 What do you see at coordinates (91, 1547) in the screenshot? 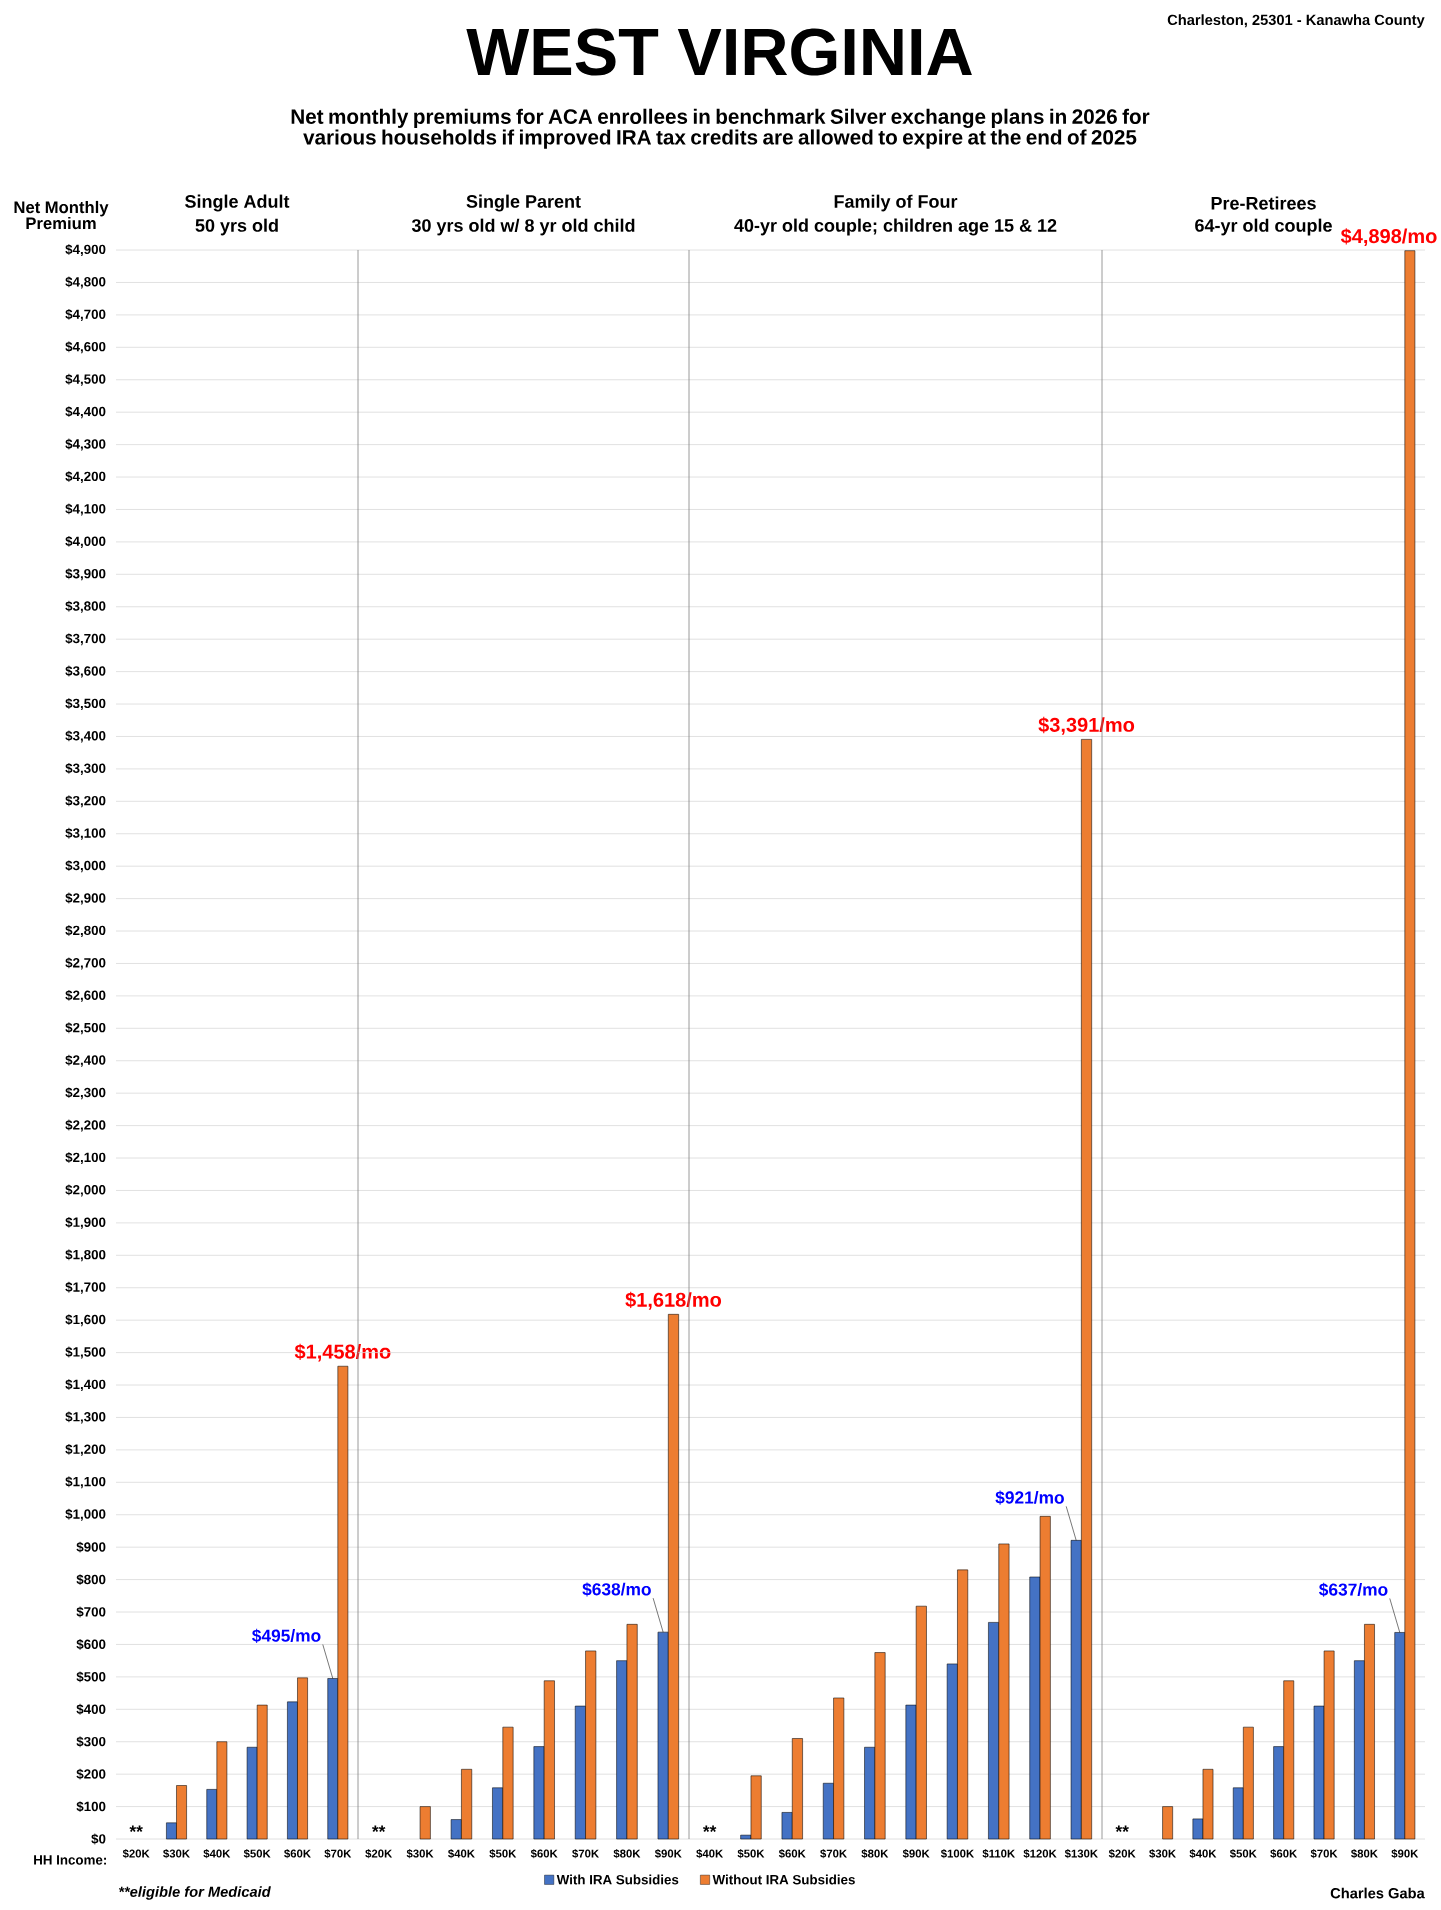
I see `y-tick-label: $900` at bounding box center [91, 1547].